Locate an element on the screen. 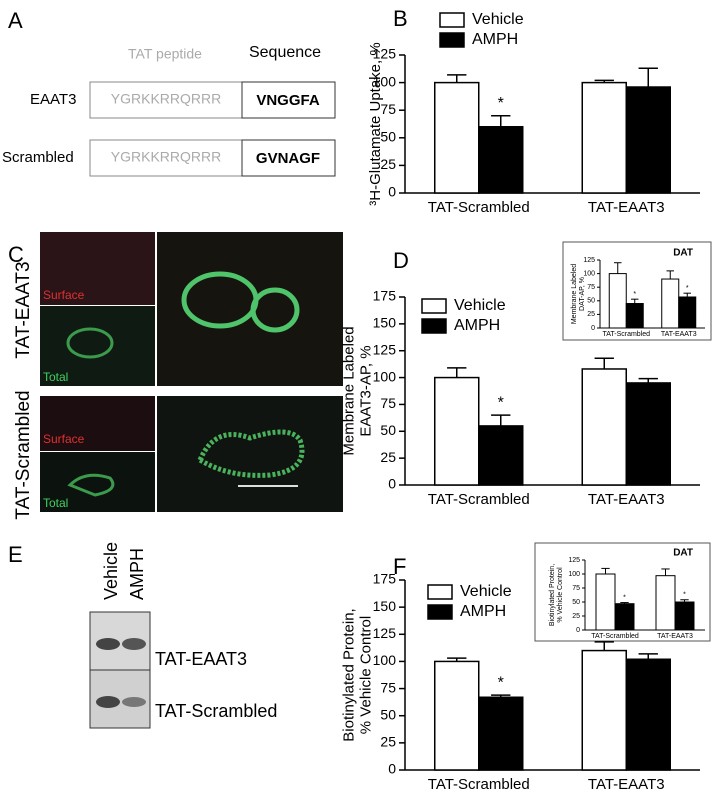 This screenshot has height=792, width=722. band-label: TAT-EAAT3 is located at coordinates (201, 659).